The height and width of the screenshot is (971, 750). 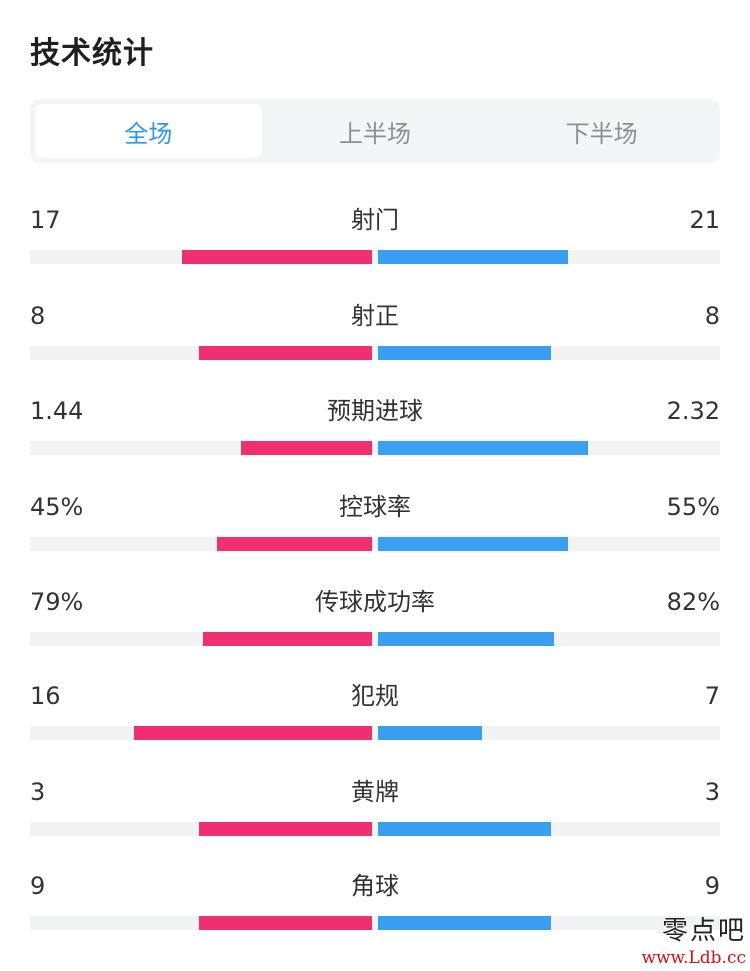 I want to click on home-value: 16, so click(x=45, y=696).